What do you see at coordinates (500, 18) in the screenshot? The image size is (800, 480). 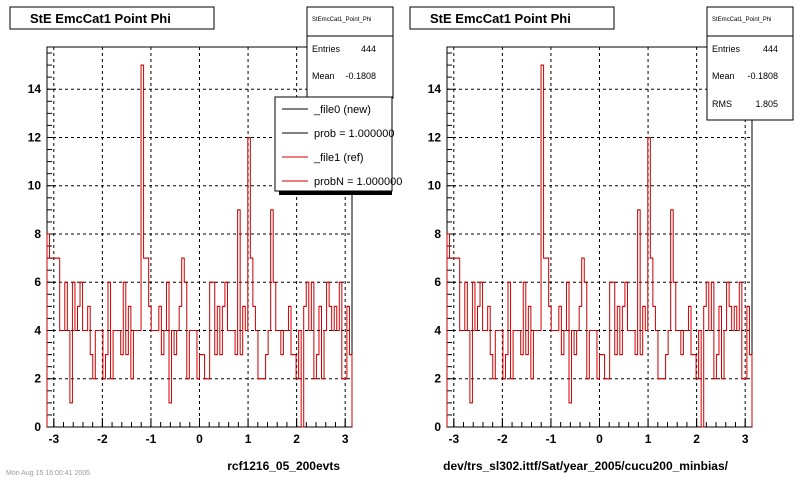 I see `right-plot-title: StE EmcCat1 Point Phi` at bounding box center [500, 18].